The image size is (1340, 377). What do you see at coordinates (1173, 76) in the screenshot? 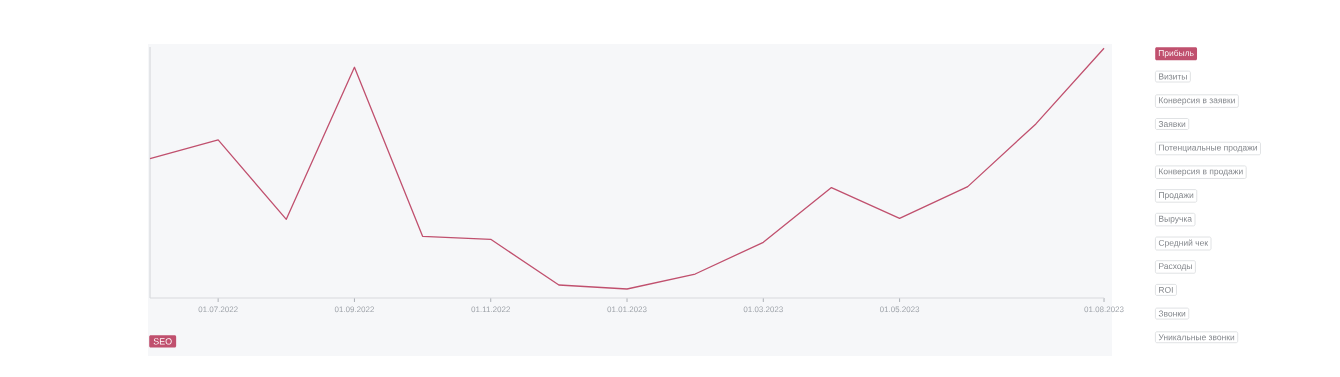
I see `text: Визиты` at bounding box center [1173, 76].